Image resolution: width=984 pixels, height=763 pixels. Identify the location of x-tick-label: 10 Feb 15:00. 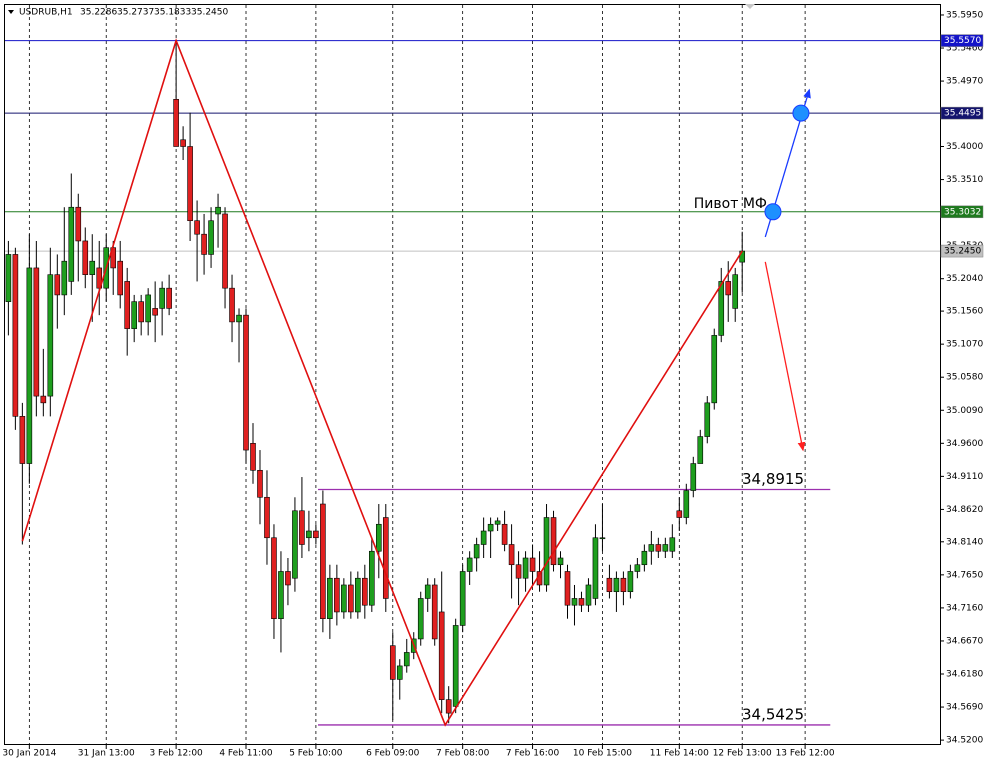
(602, 754).